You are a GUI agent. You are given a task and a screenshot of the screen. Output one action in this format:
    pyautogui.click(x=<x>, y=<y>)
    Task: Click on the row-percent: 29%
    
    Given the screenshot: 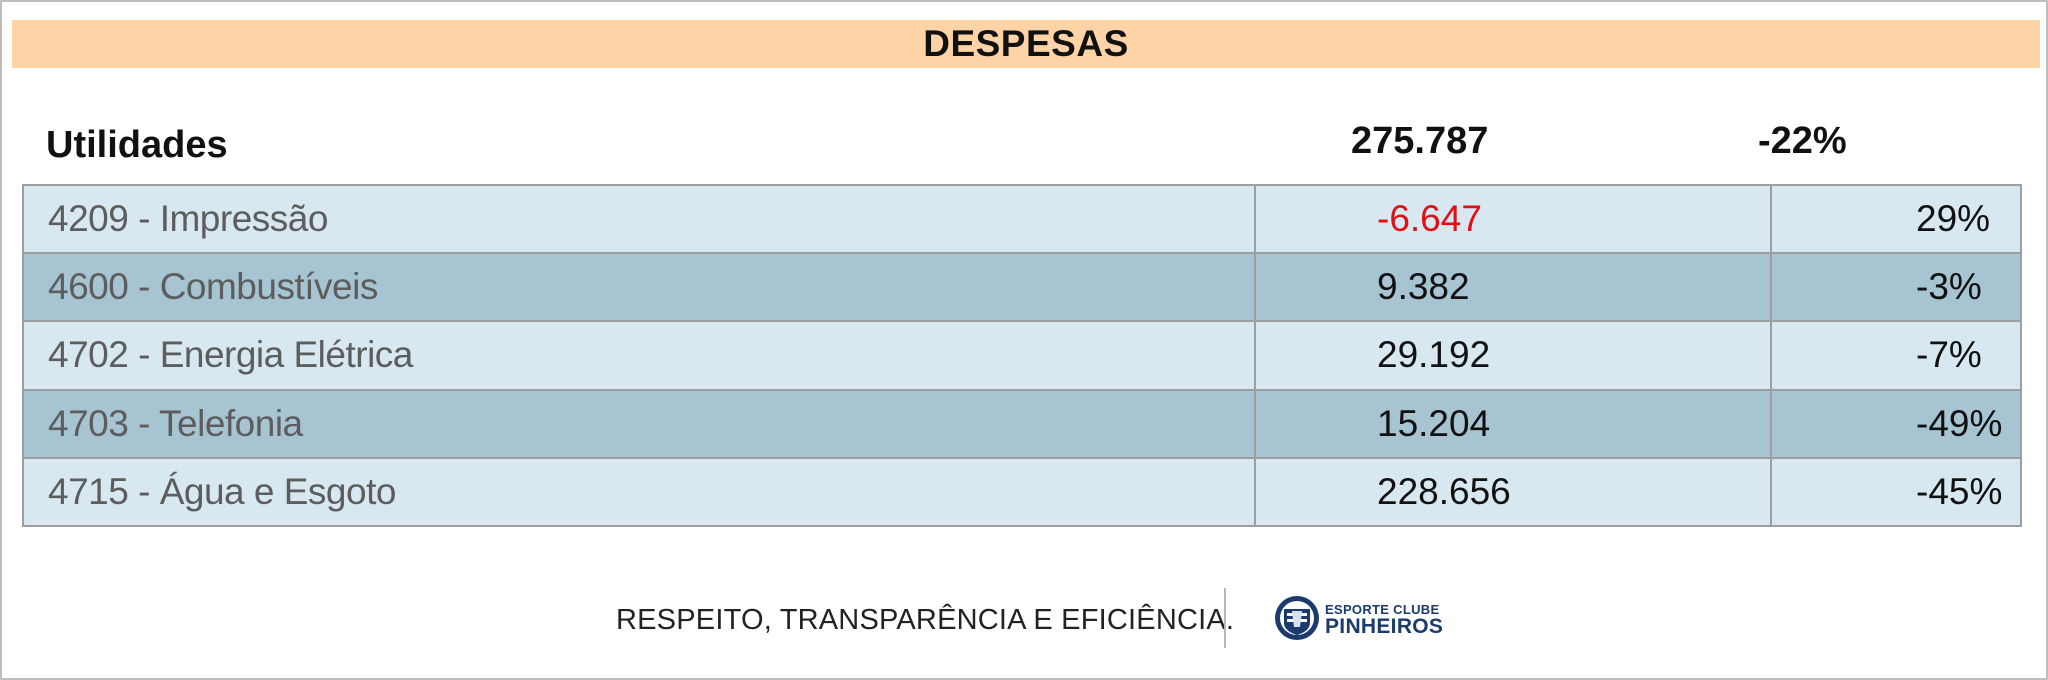 What is the action you would take?
    pyautogui.click(x=1896, y=219)
    